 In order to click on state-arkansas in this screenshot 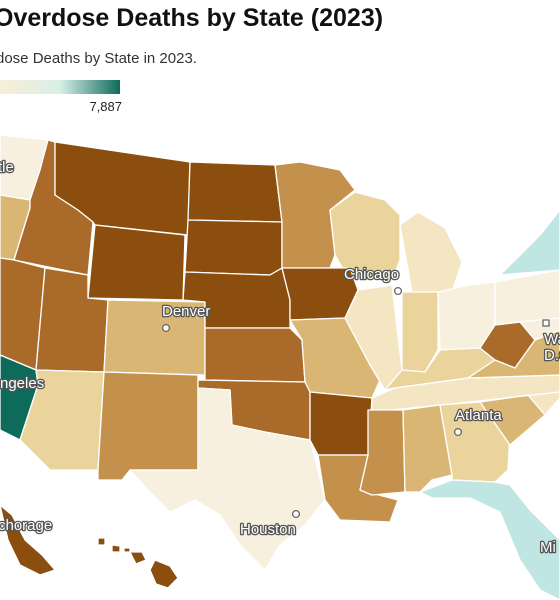, I will do `click(341, 423)`.